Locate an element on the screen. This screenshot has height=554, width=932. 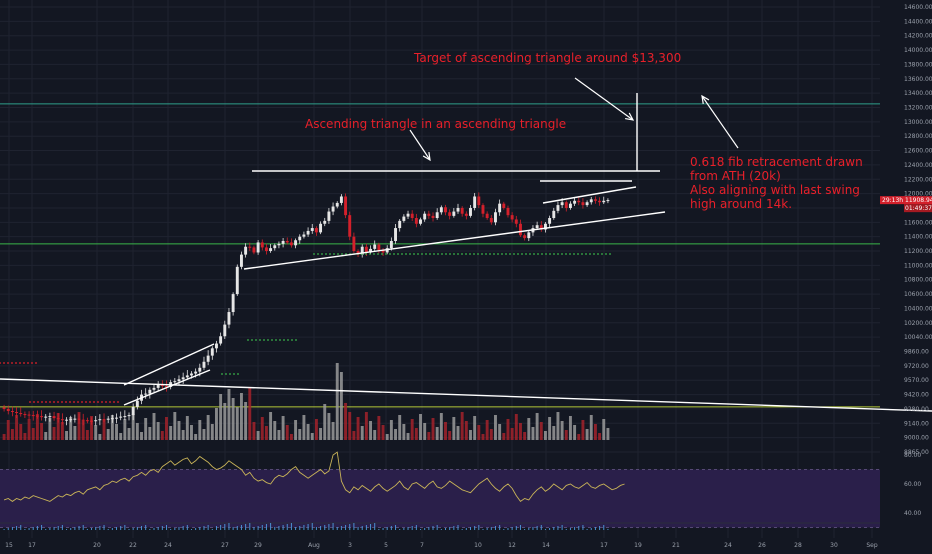
arrow-head is located at coordinates (630, 116).